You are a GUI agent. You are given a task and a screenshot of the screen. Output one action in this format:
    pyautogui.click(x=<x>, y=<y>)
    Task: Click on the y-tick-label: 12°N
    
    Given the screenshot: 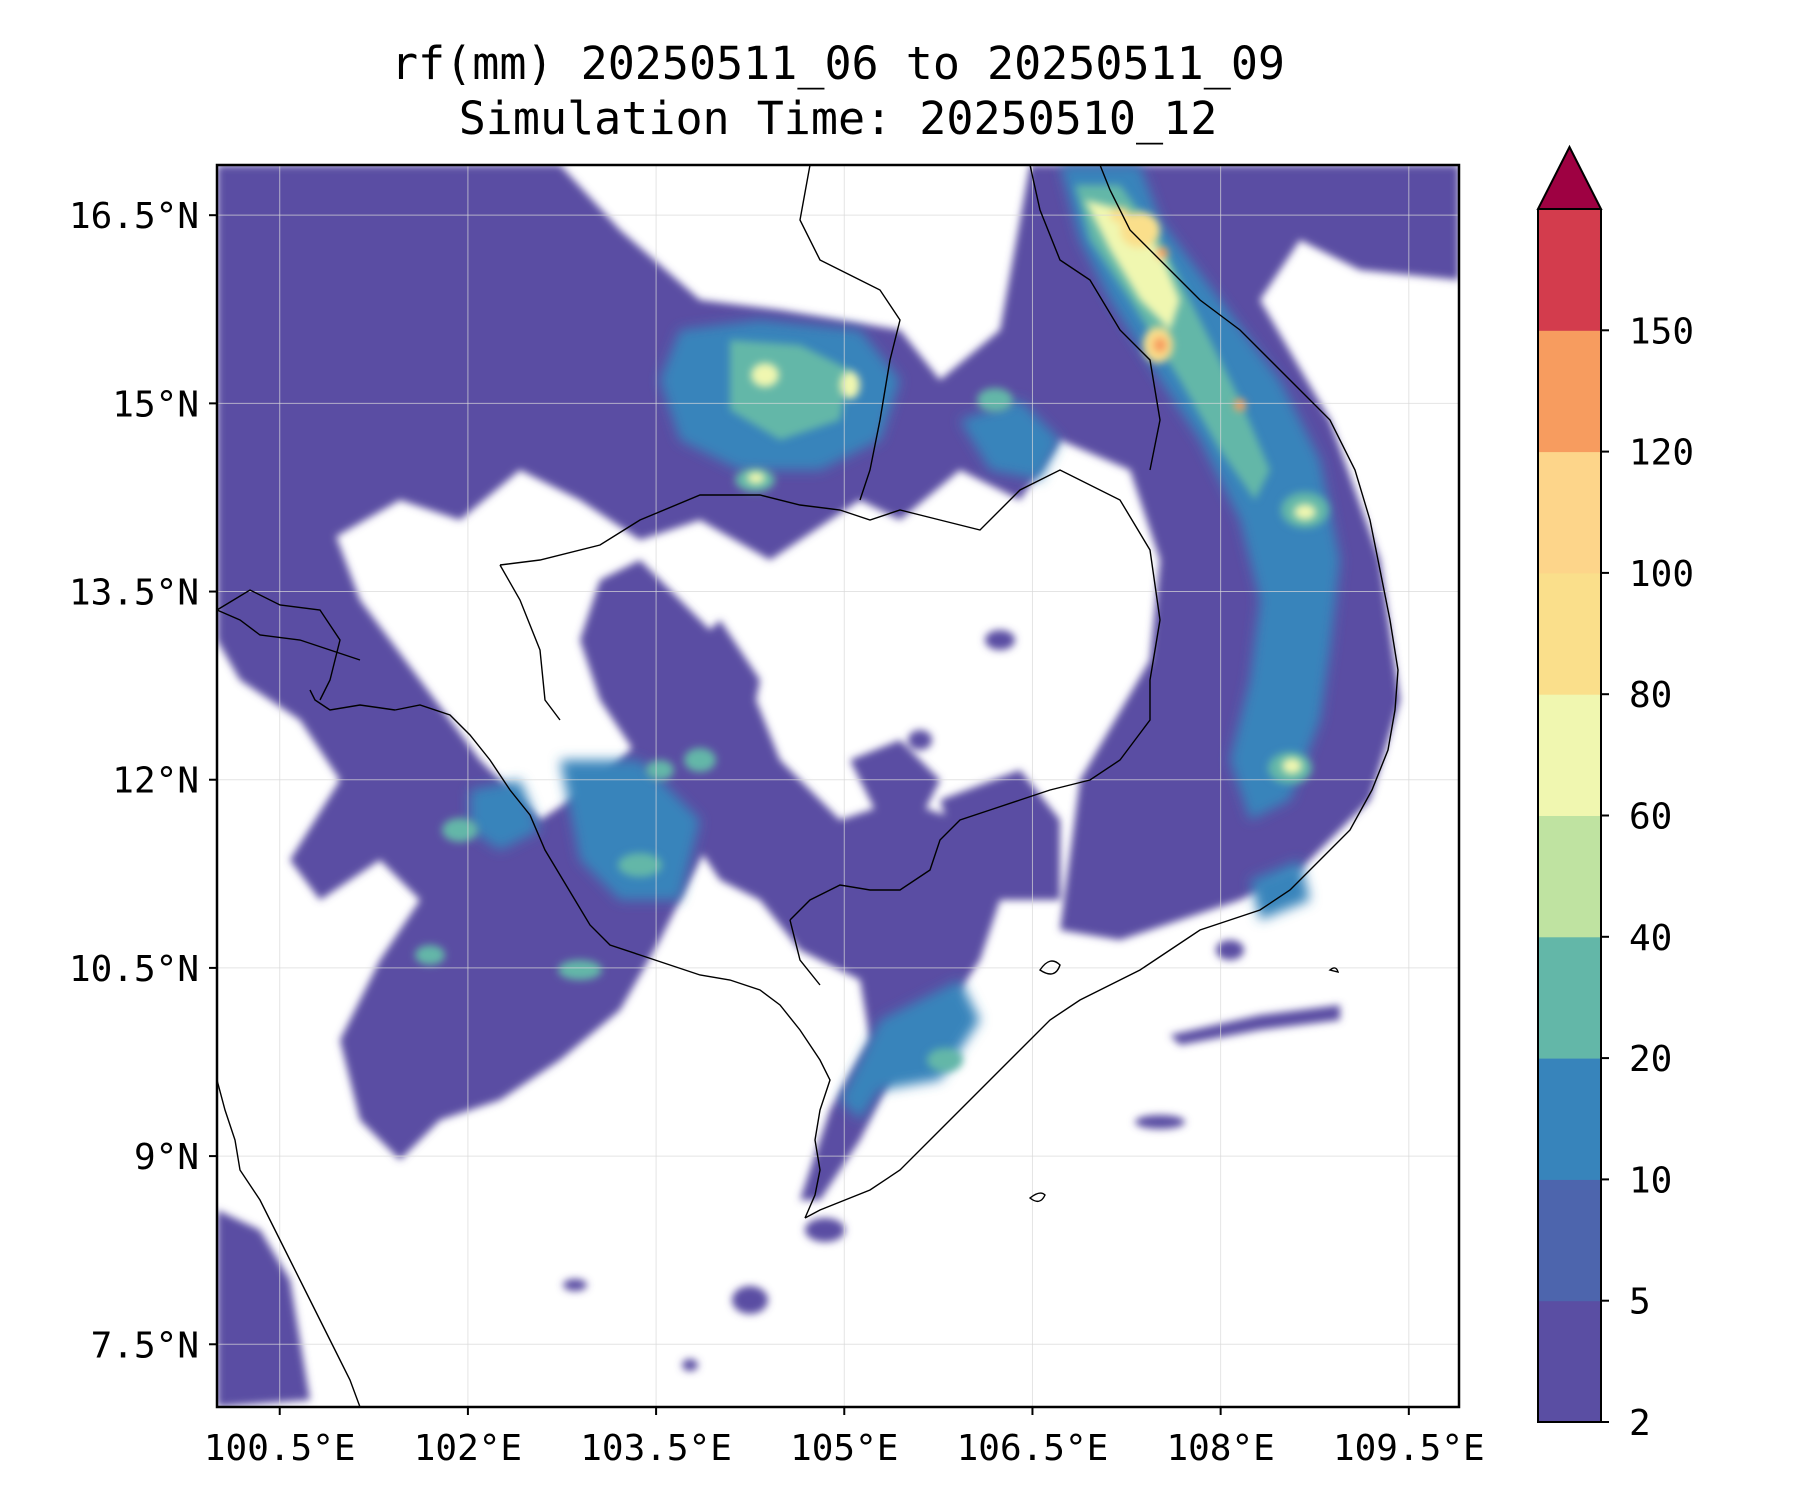 What is the action you would take?
    pyautogui.click(x=155, y=781)
    